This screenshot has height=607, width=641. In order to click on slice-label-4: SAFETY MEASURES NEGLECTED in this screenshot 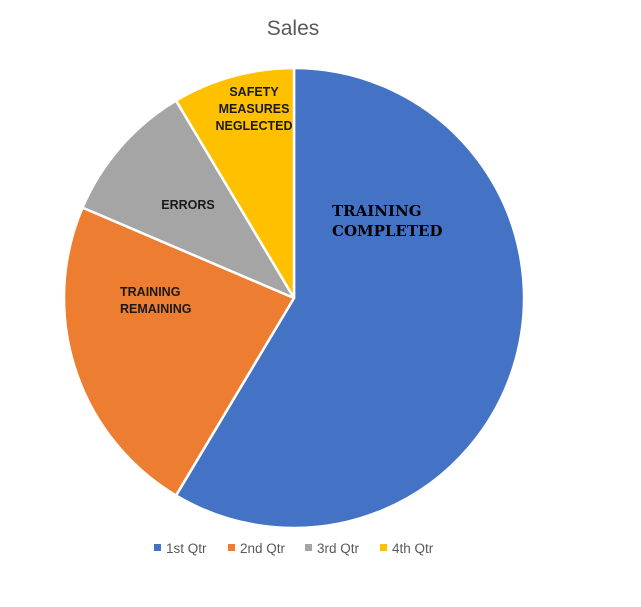, I will do `click(253, 109)`.